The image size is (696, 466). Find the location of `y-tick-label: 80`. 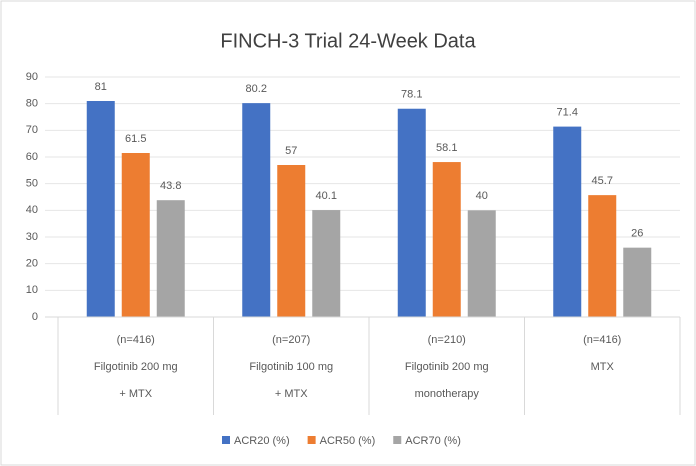

y-tick-label: 80 is located at coordinates (32, 104).